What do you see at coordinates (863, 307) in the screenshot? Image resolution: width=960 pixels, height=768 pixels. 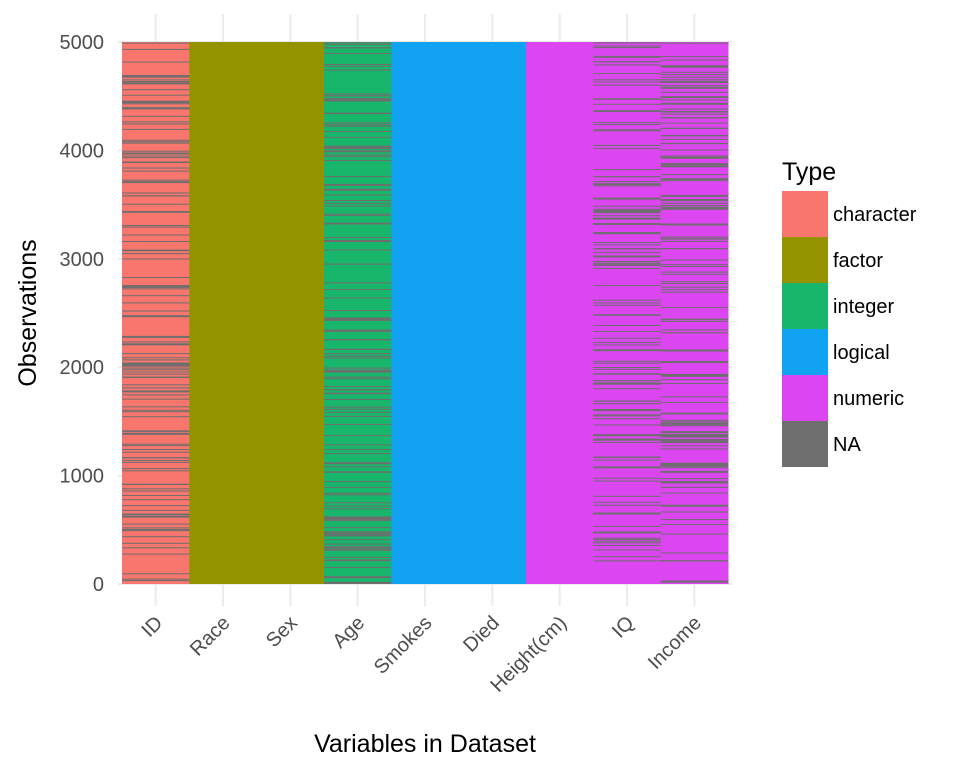 I see `legend-label: integer` at bounding box center [863, 307].